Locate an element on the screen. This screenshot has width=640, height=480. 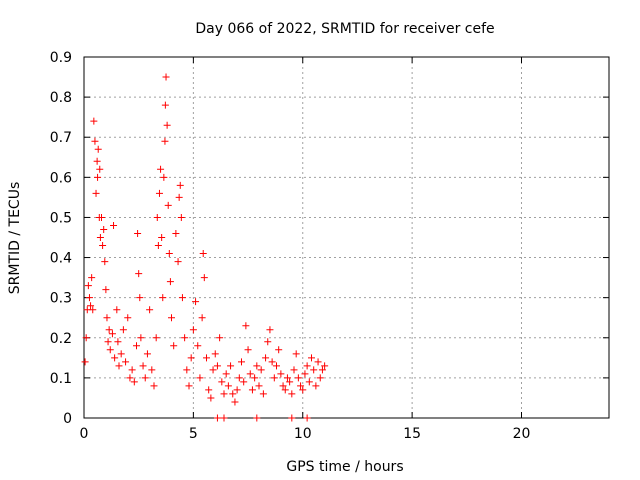
y-tick-label: 0.8 is located at coordinates (61, 98).